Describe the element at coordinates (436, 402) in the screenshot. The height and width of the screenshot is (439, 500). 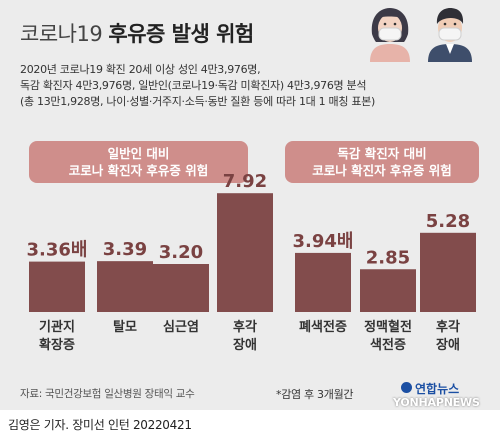
I see `logo-text-english: YONHAPNEWS` at that location.